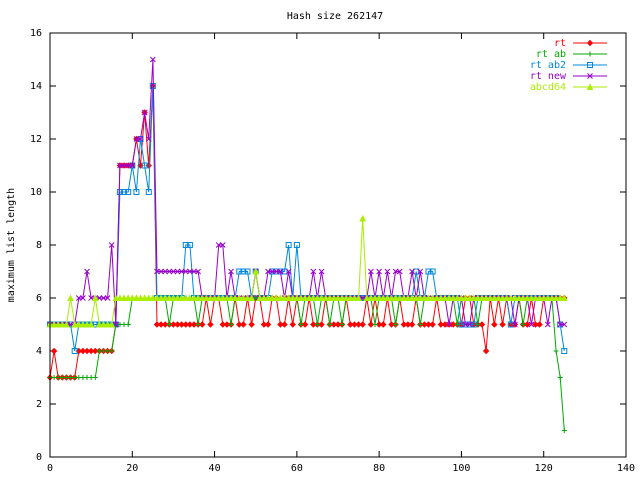 This screenshot has height=480, width=640. Describe the element at coordinates (36, 192) in the screenshot. I see `y-tick-label: 10` at that location.